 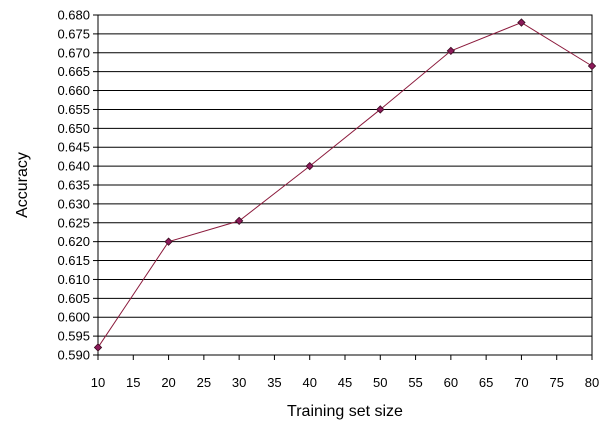 What do you see at coordinates (521, 382) in the screenshot?
I see `x-tick-label: 70` at bounding box center [521, 382].